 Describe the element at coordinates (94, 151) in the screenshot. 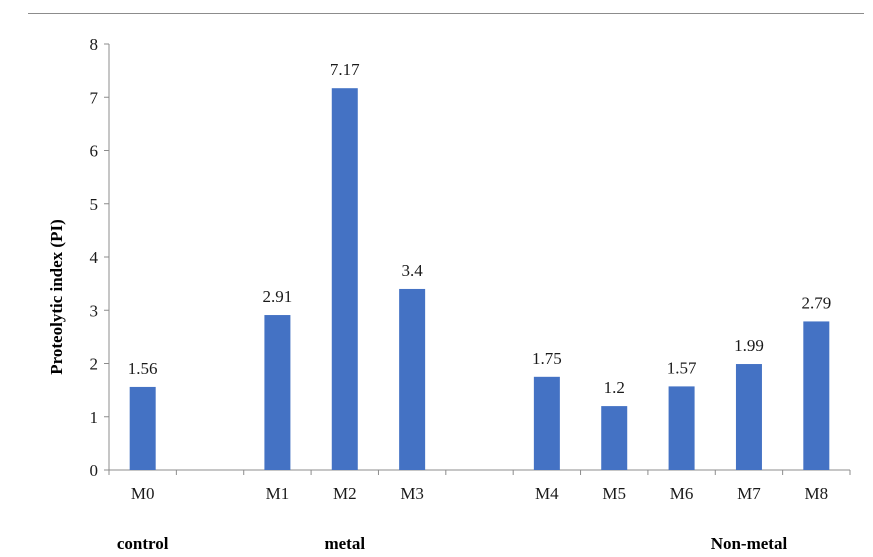

I see `y-tick-label: 6` at that location.